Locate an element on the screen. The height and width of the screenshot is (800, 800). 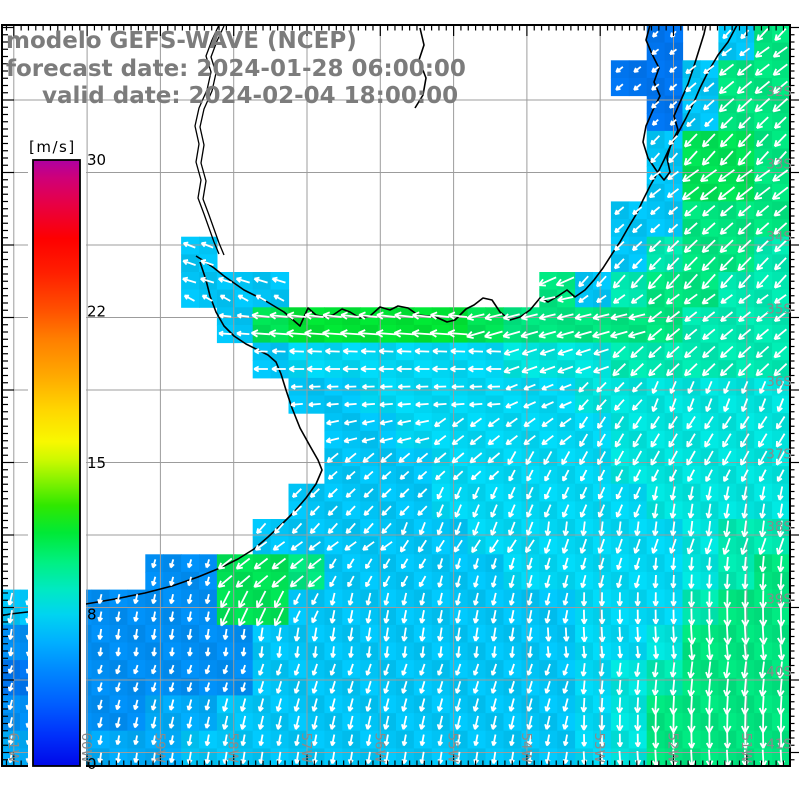
lat-label: 41S is located at coordinates (779, 745).